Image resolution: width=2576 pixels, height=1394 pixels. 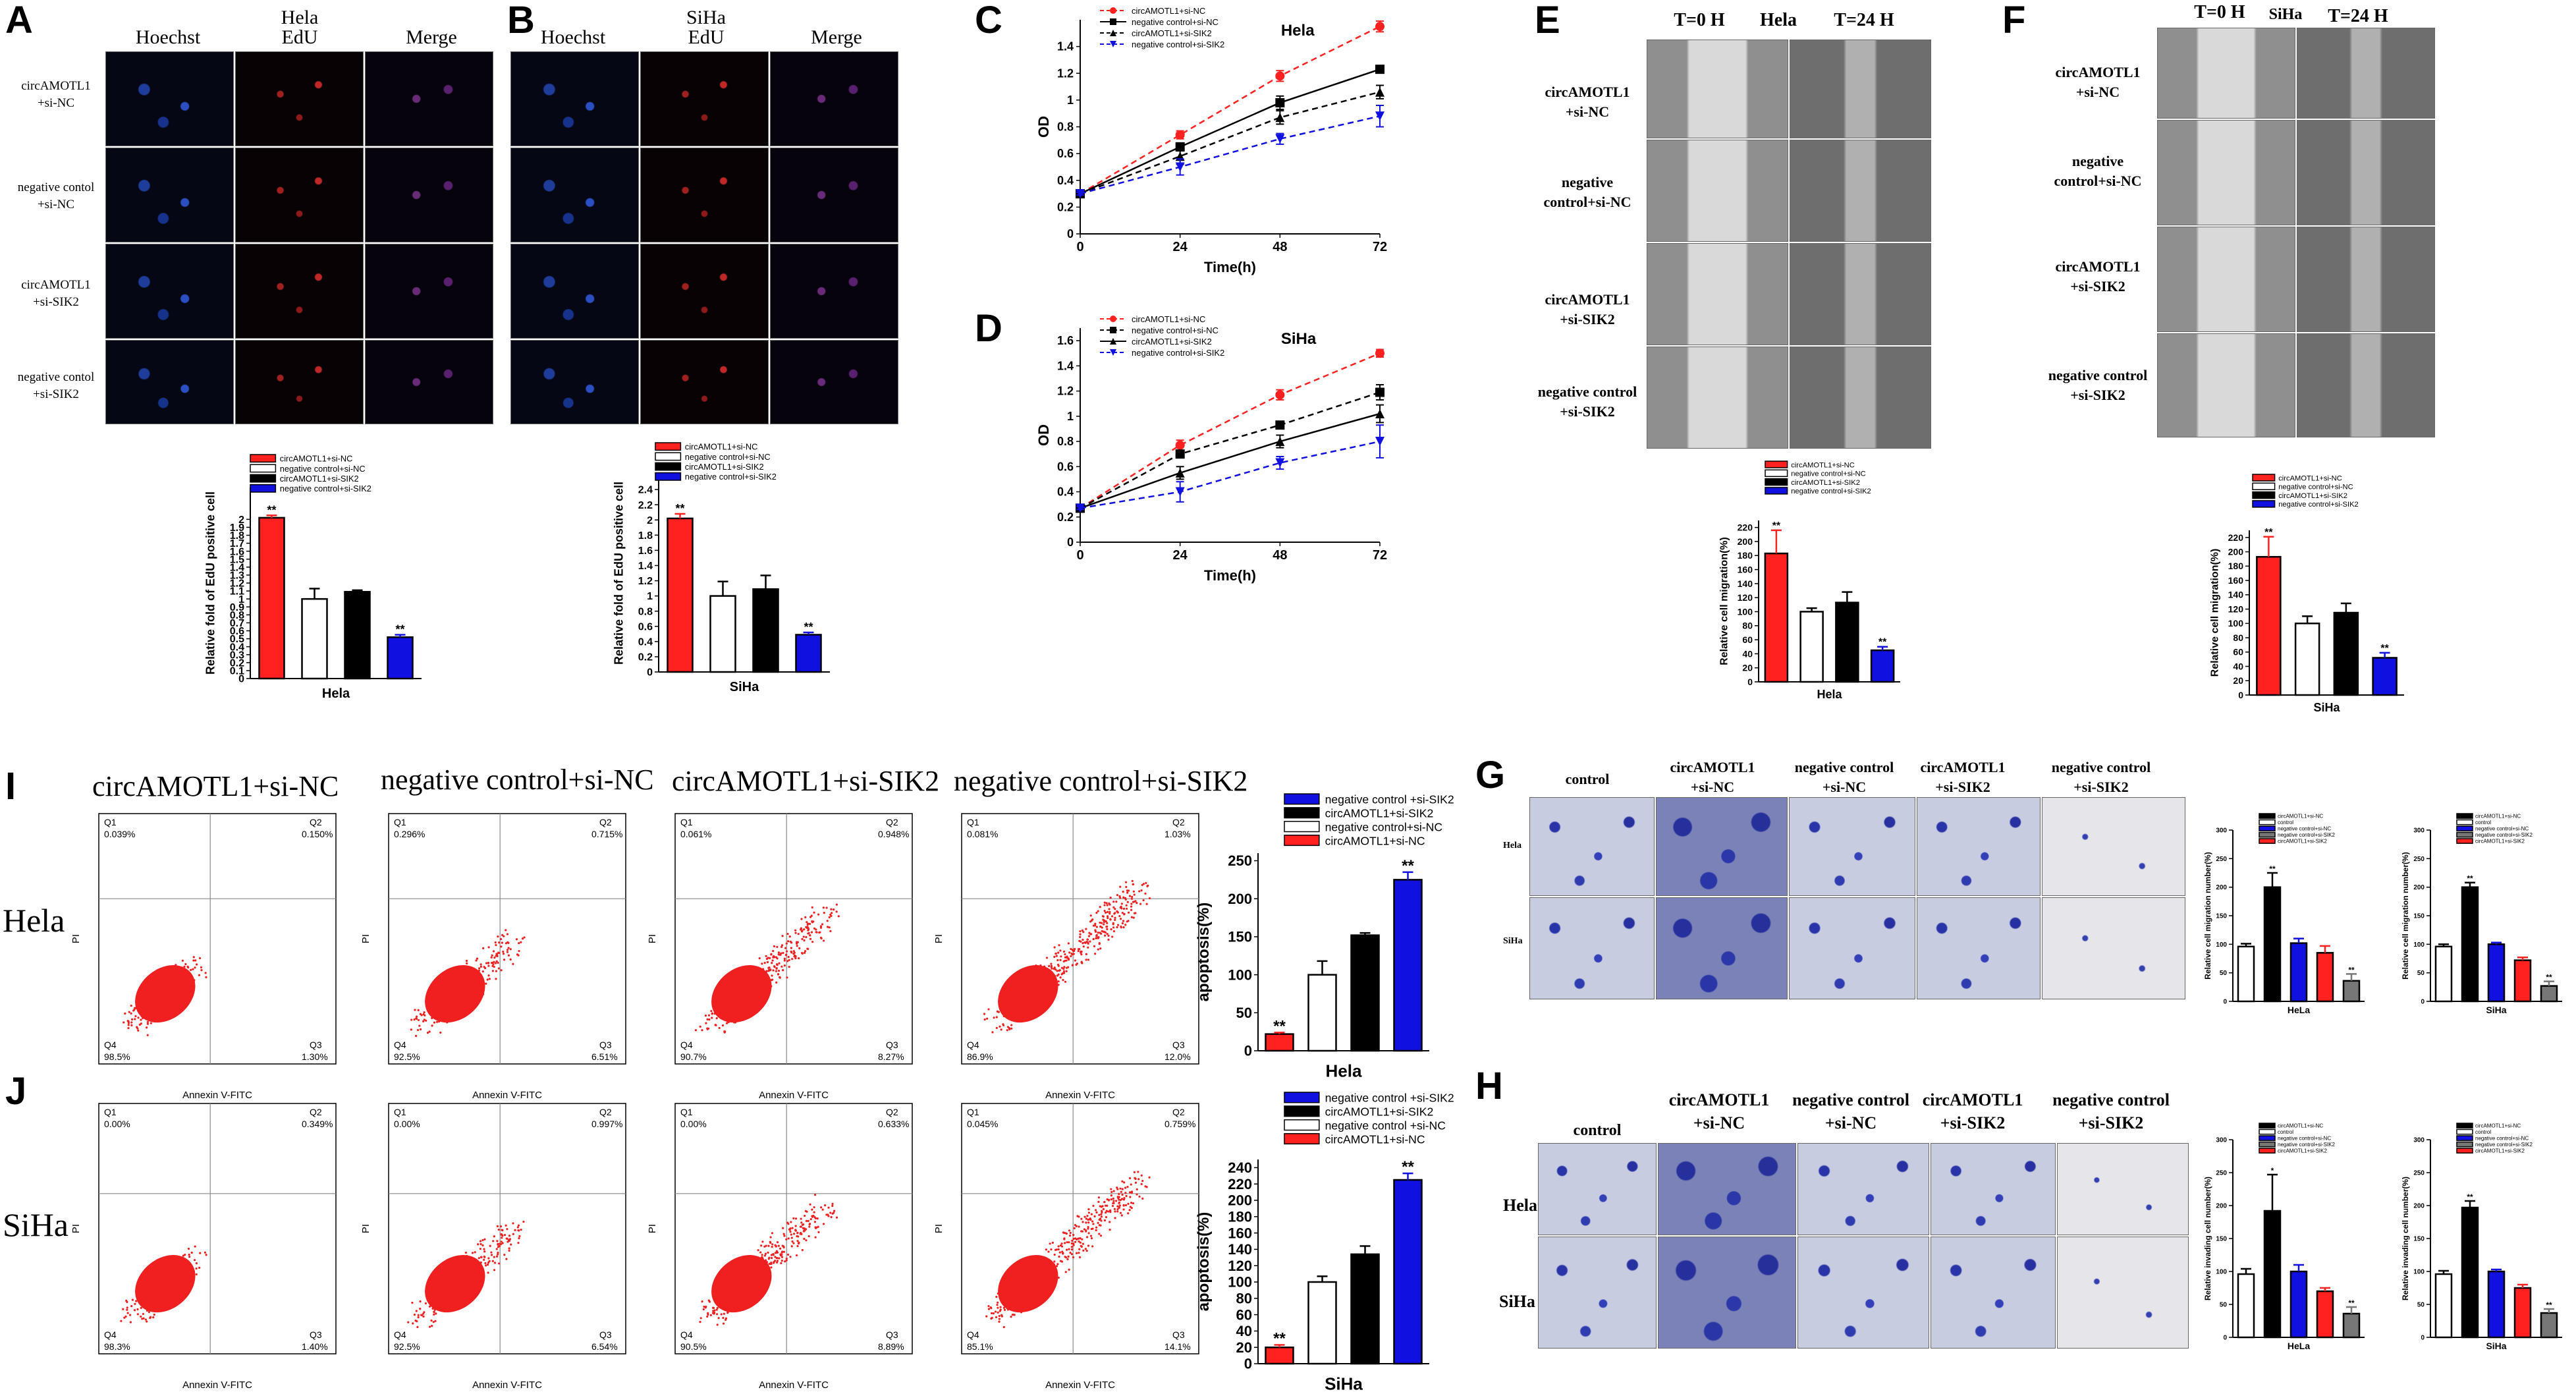 I want to click on panel-e-cellline: Hela, so click(x=1778, y=20).